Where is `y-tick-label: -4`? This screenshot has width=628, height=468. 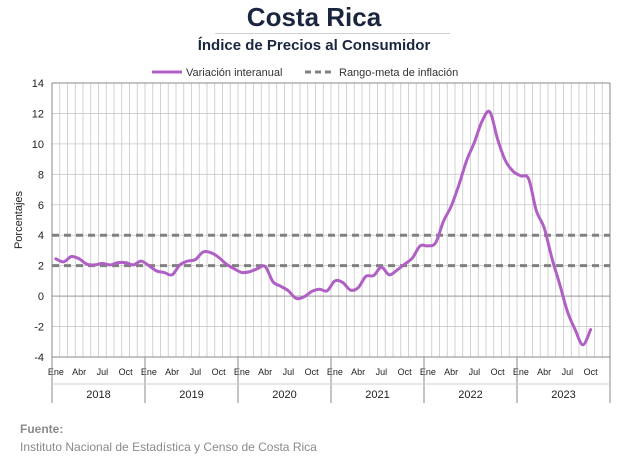
y-tick-label: -4 is located at coordinates (39, 358).